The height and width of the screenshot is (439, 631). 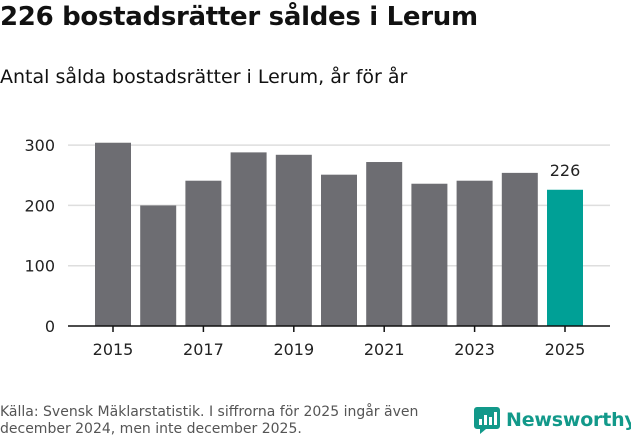 What do you see at coordinates (487, 420) in the screenshot?
I see `newsworthy-logo-icon` at bounding box center [487, 420].